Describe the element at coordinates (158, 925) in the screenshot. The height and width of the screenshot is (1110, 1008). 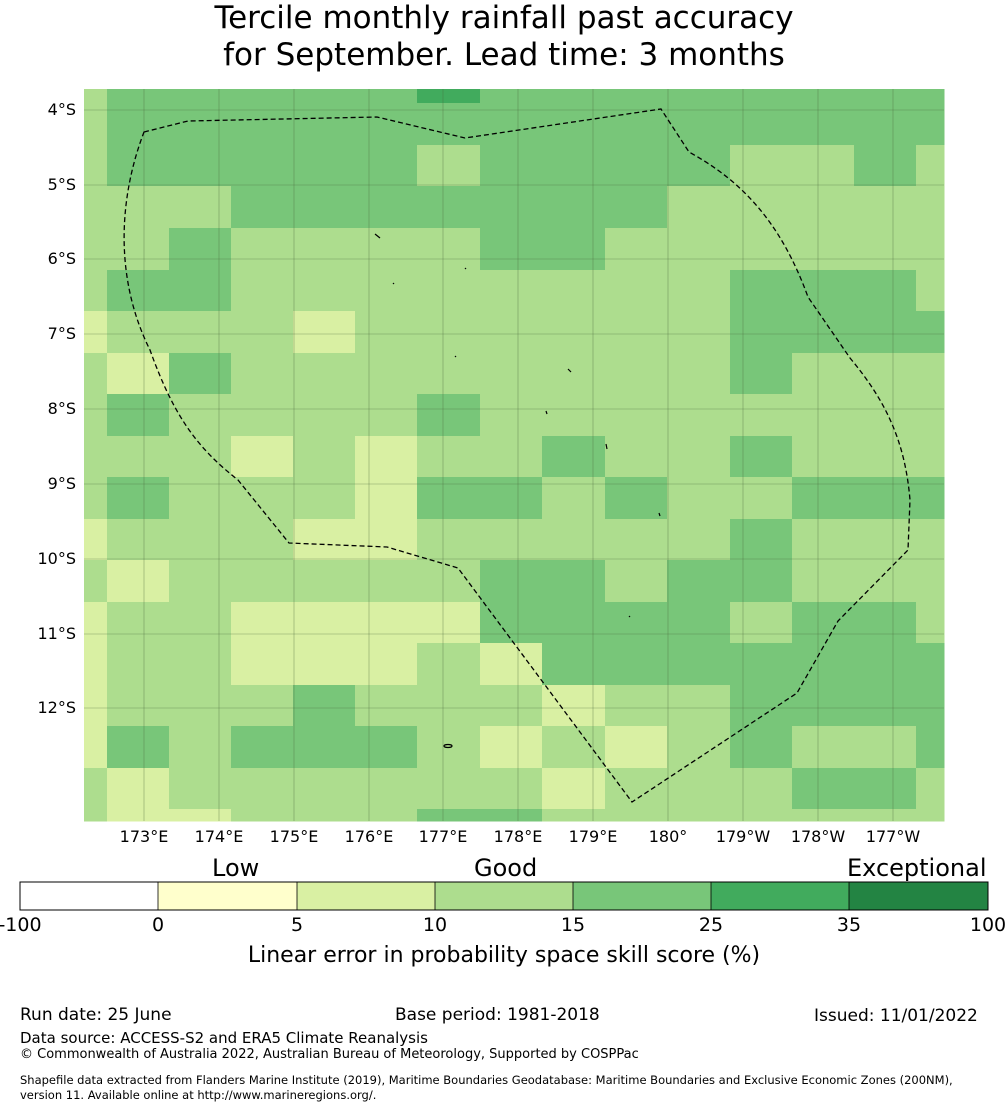
I see `colorbar-tick-label: 0` at that location.